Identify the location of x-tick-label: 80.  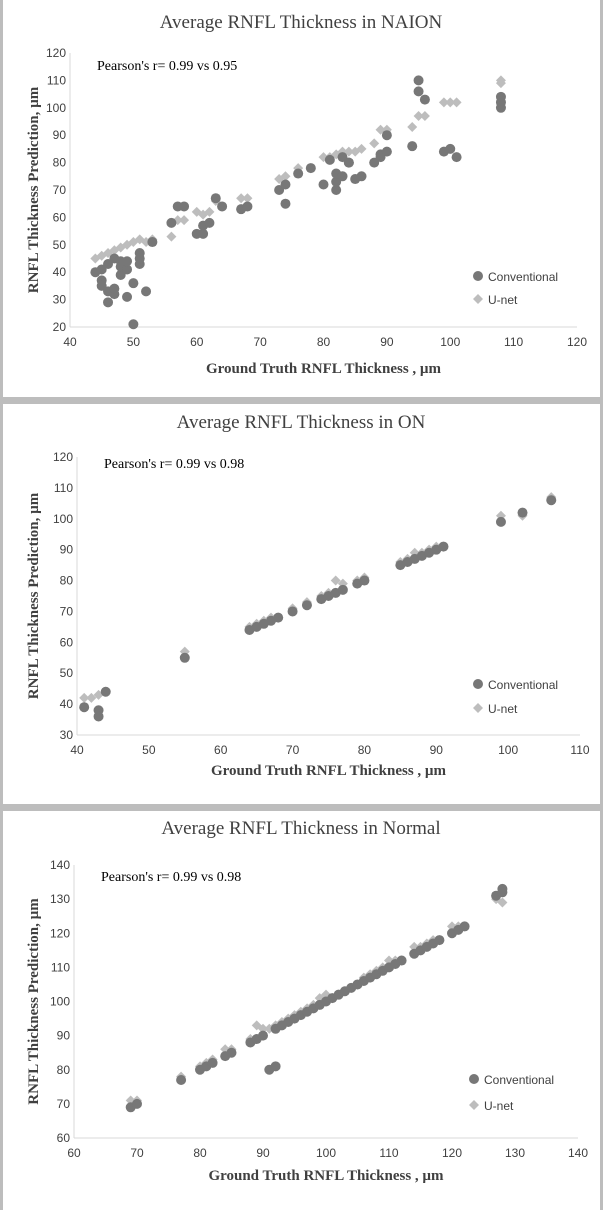
(200, 1153).